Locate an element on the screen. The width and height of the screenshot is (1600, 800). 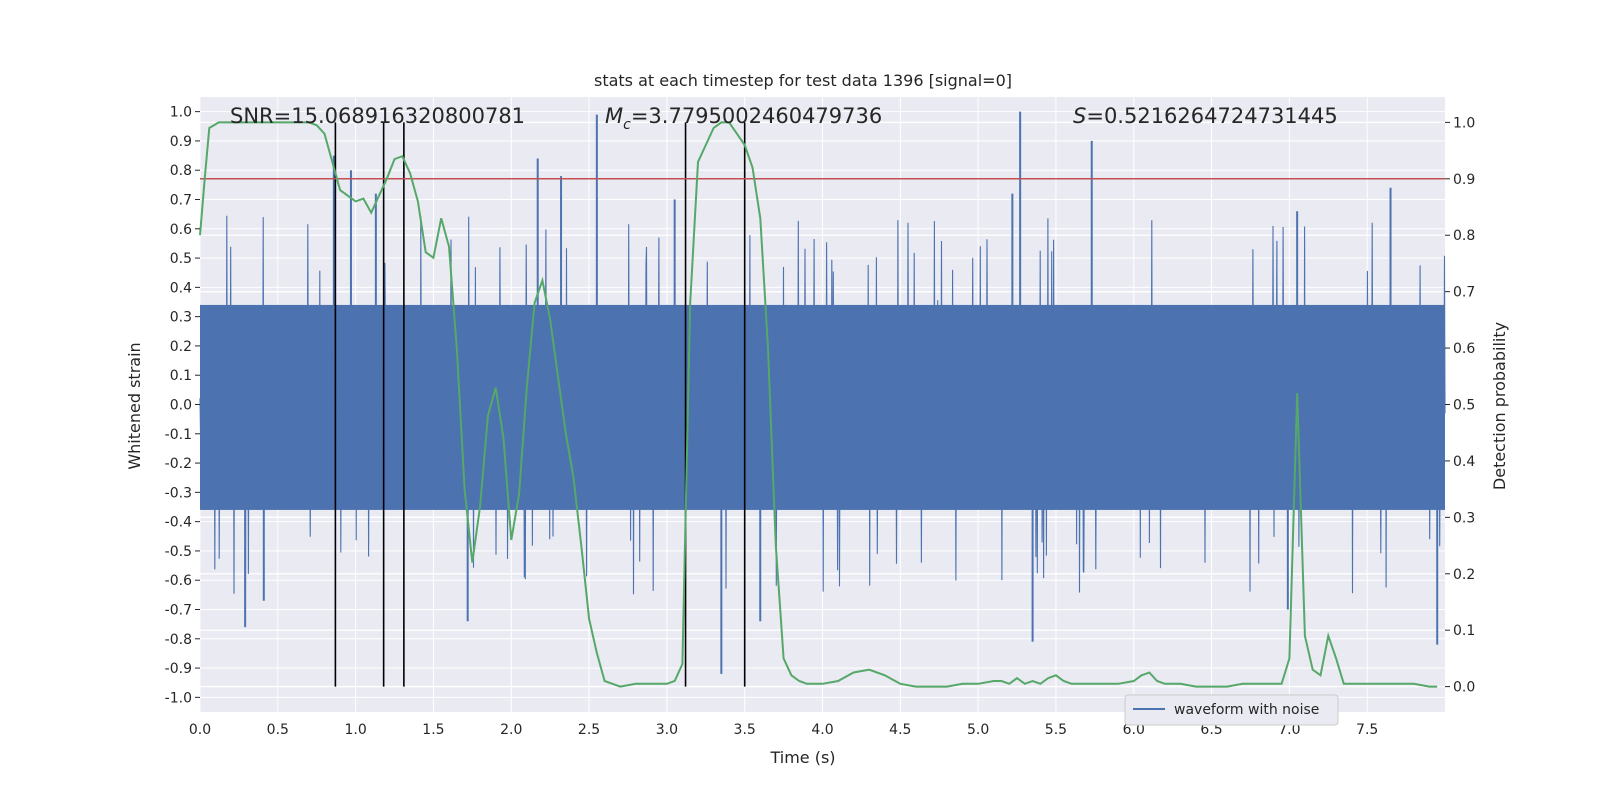
legend: waveform with noise is located at coordinates (1231, 710).